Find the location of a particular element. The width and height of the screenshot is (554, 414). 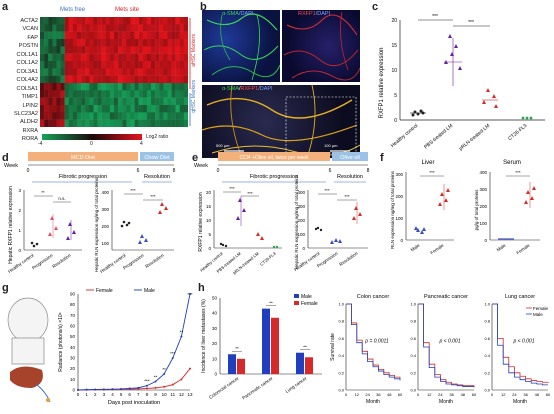

ytick: 0 is located at coordinates (485, 240).